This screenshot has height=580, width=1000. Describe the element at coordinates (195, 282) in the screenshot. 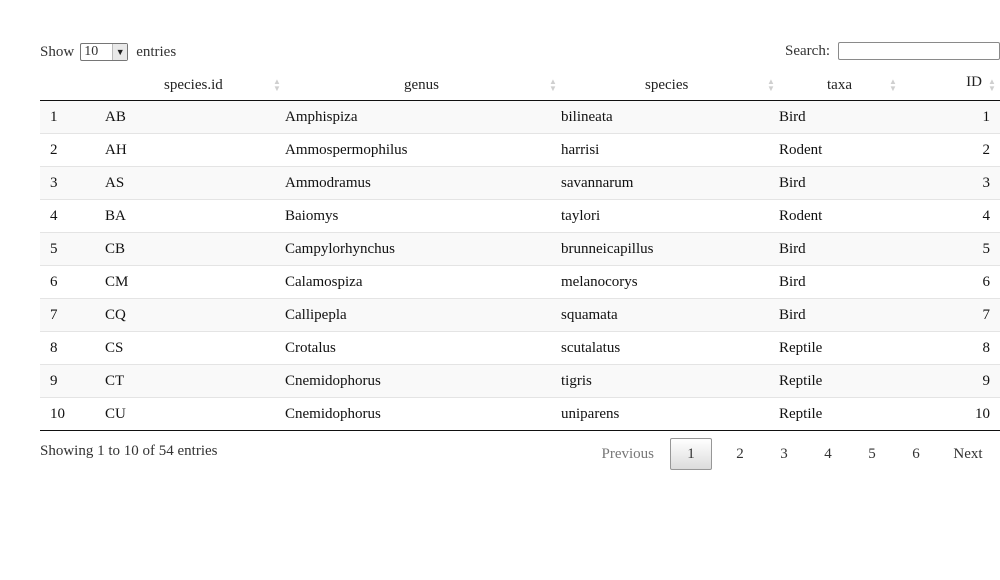

I see `cell-species-id: CM` at that location.